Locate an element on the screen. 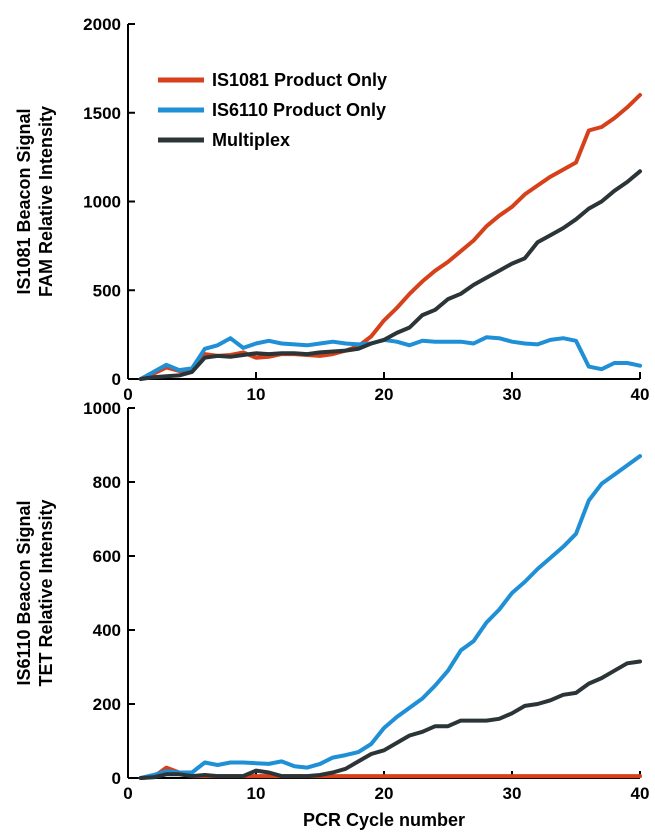 The image size is (655, 834). y-tick-label: 2000 is located at coordinates (102, 24).